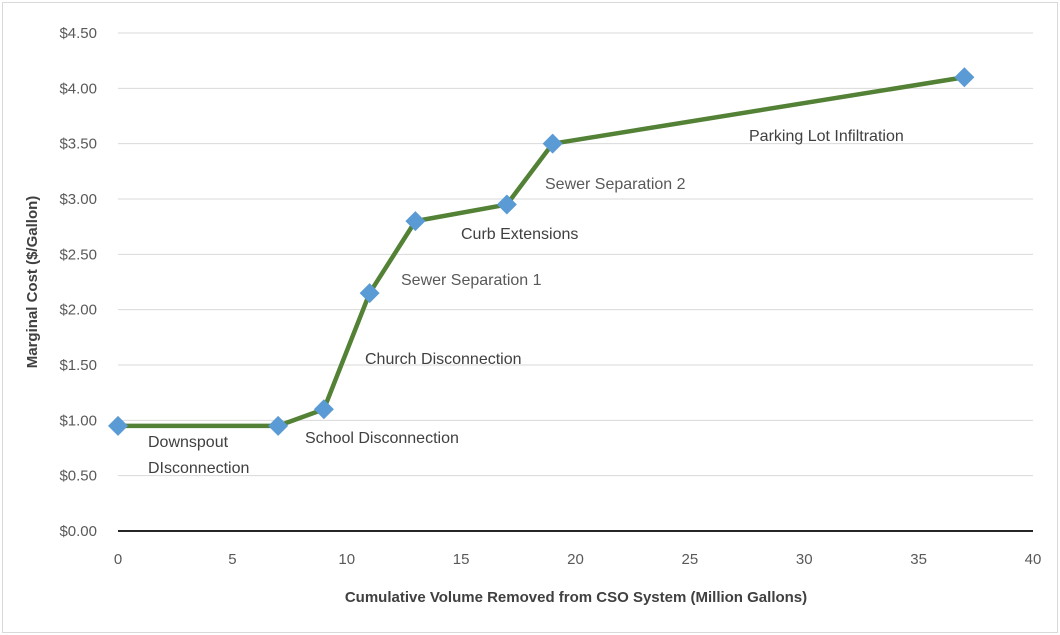 This screenshot has height=635, width=1060. What do you see at coordinates (188, 442) in the screenshot?
I see `annotation-downspout-line1: Downspout` at bounding box center [188, 442].